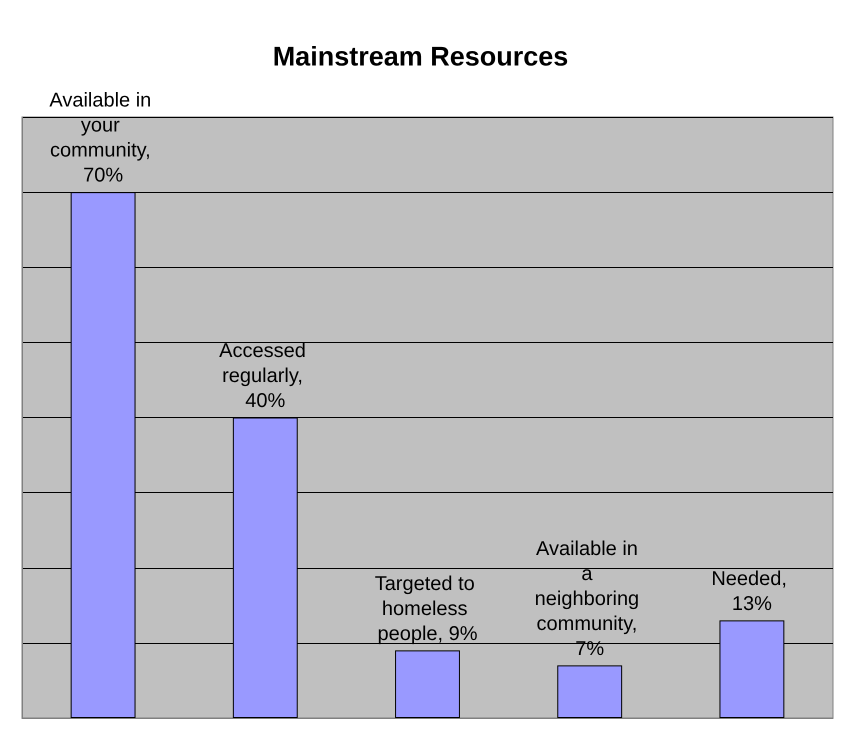 The width and height of the screenshot is (841, 731). I want to click on data-label: Targeted to homeless people, 9%, so click(427, 608).